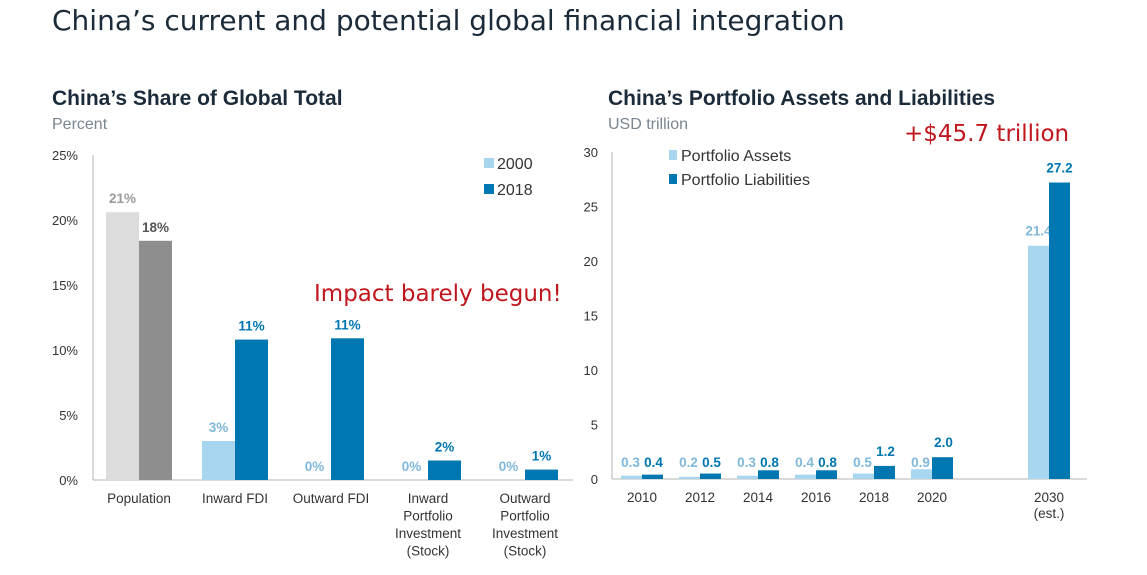 This screenshot has width=1147, height=575. What do you see at coordinates (943, 442) in the screenshot?
I see `chart2-data-label: 2.0` at bounding box center [943, 442].